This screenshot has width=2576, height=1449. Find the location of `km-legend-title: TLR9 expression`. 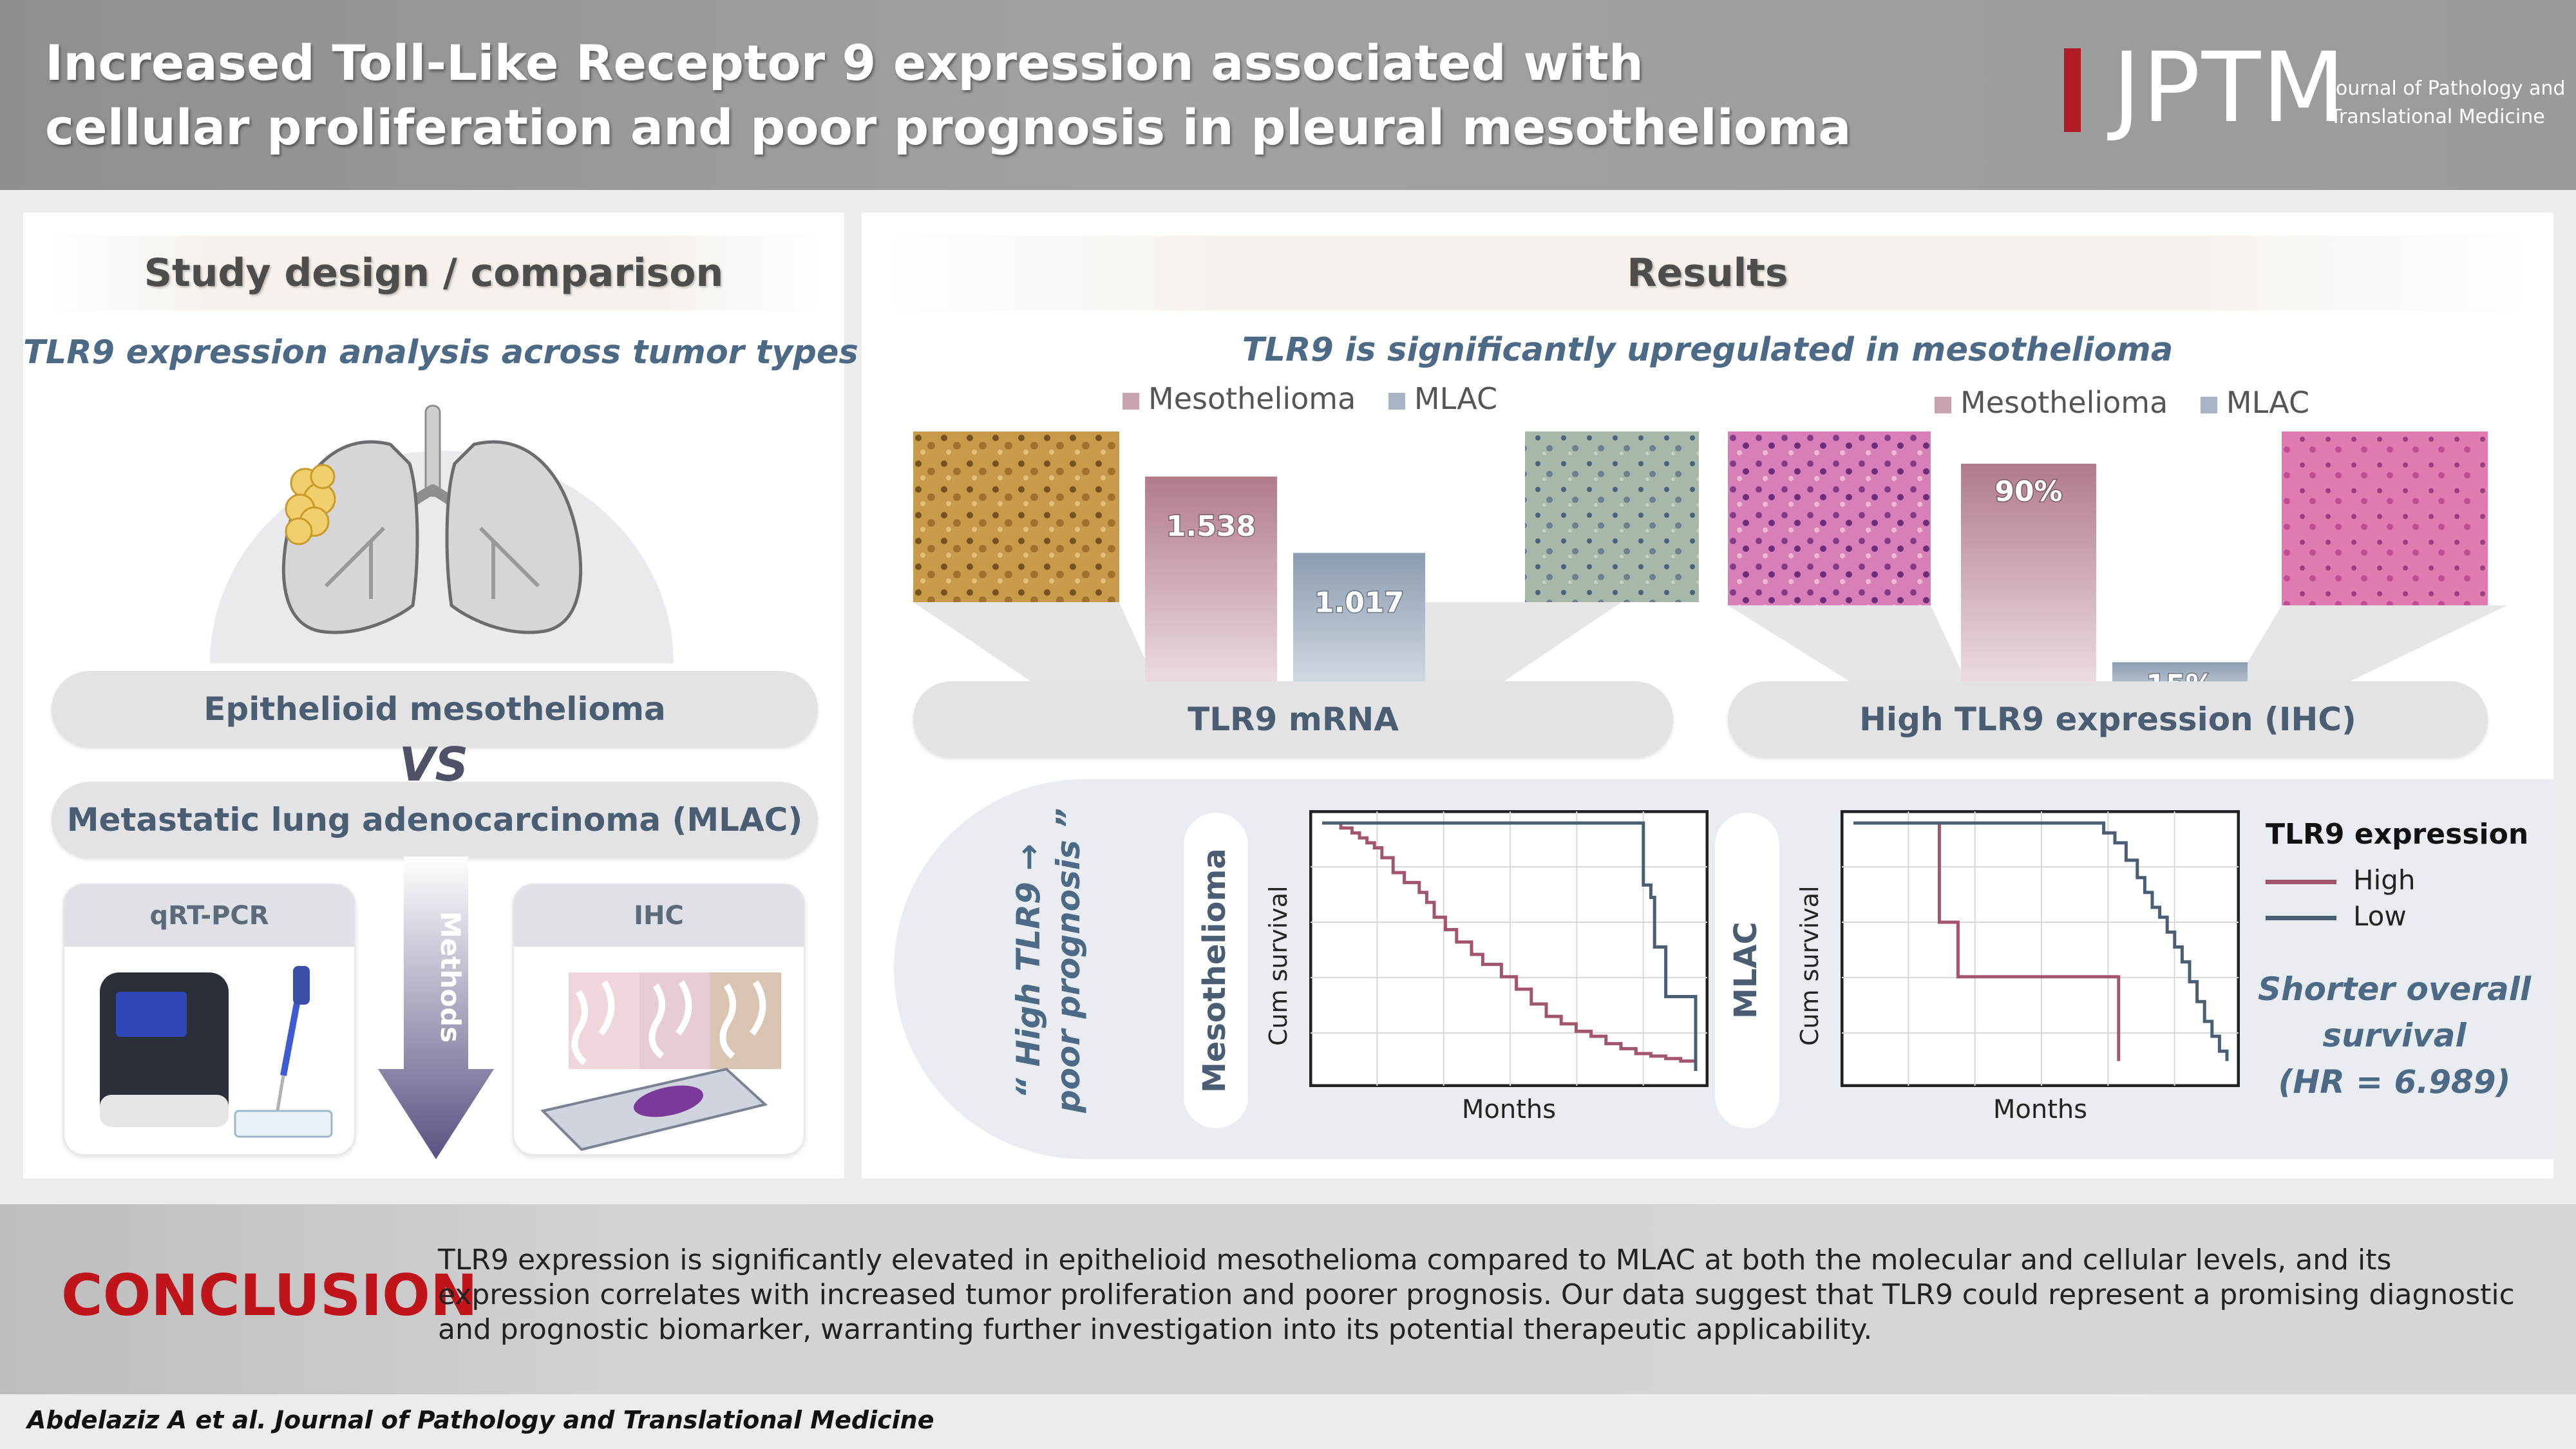

km-legend-title: TLR9 expression is located at coordinates (2397, 835).